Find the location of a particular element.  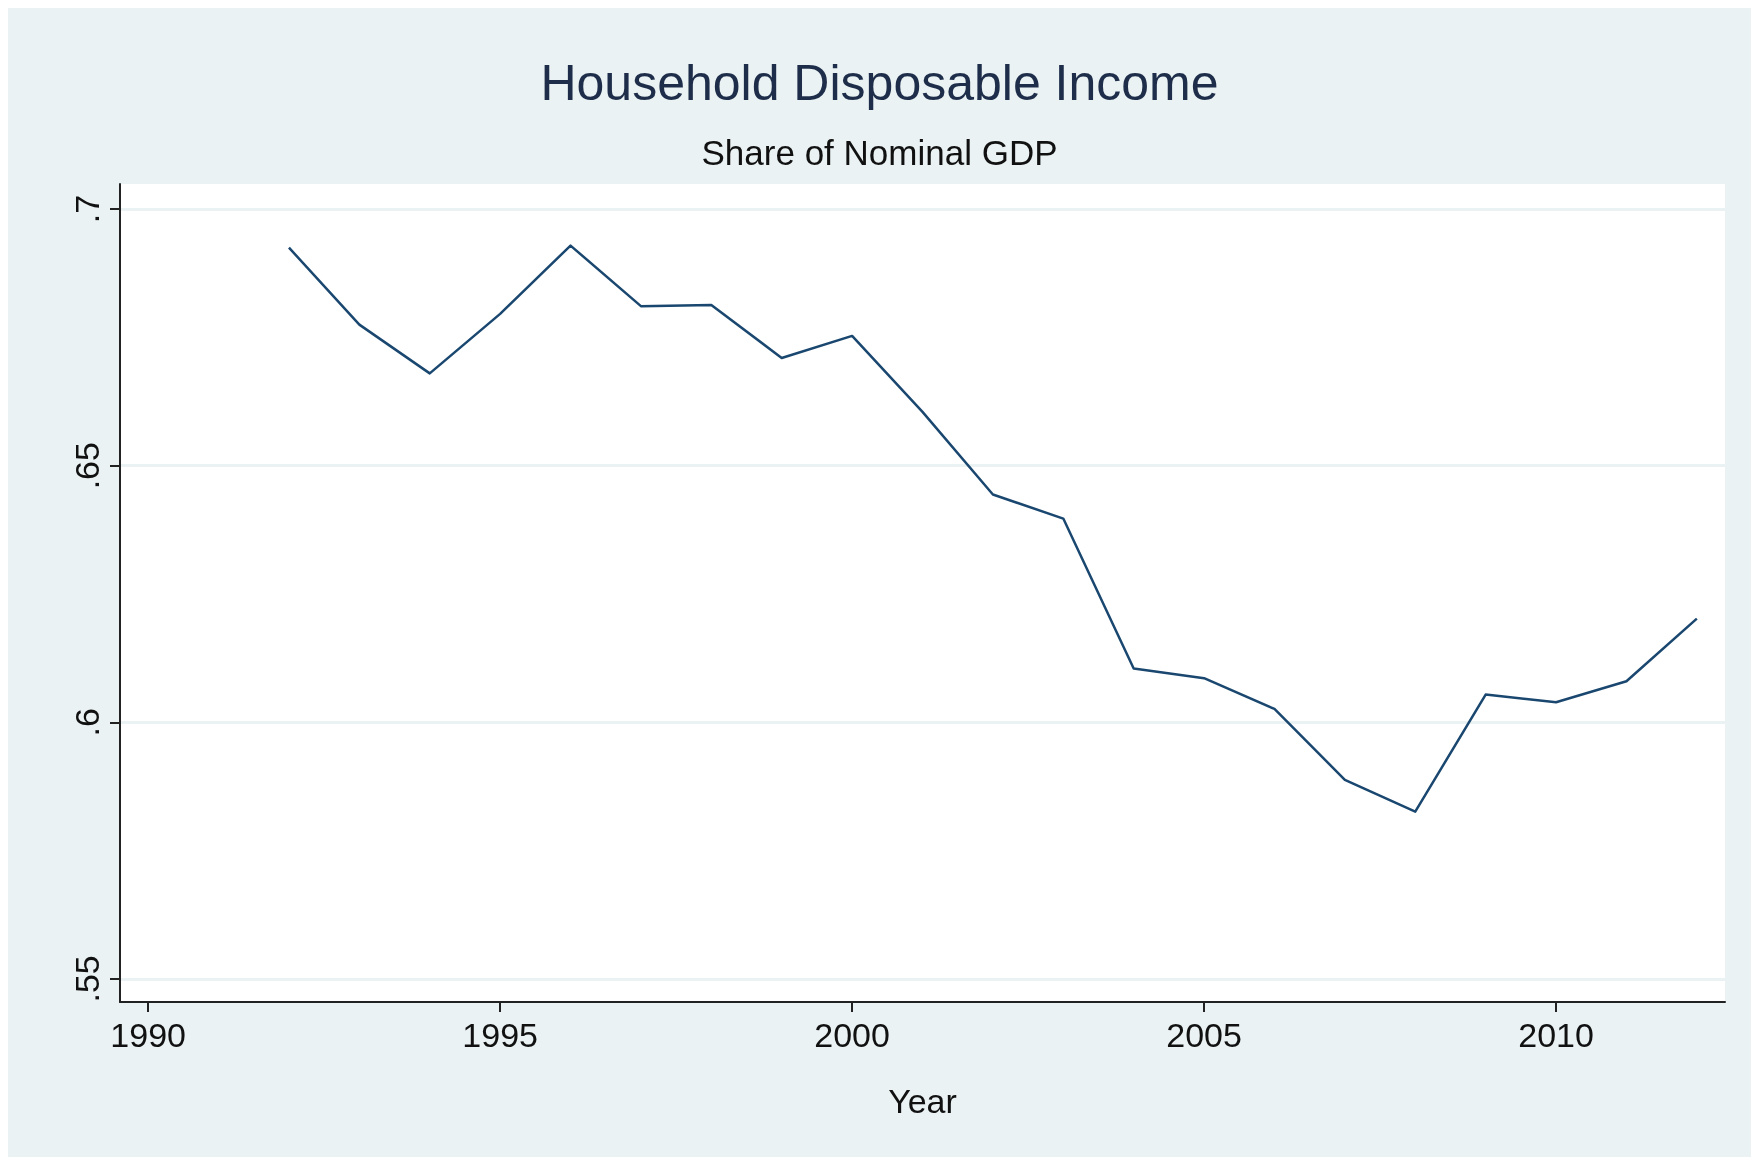

chart-title: Household Disposable Income is located at coordinates (879, 83).